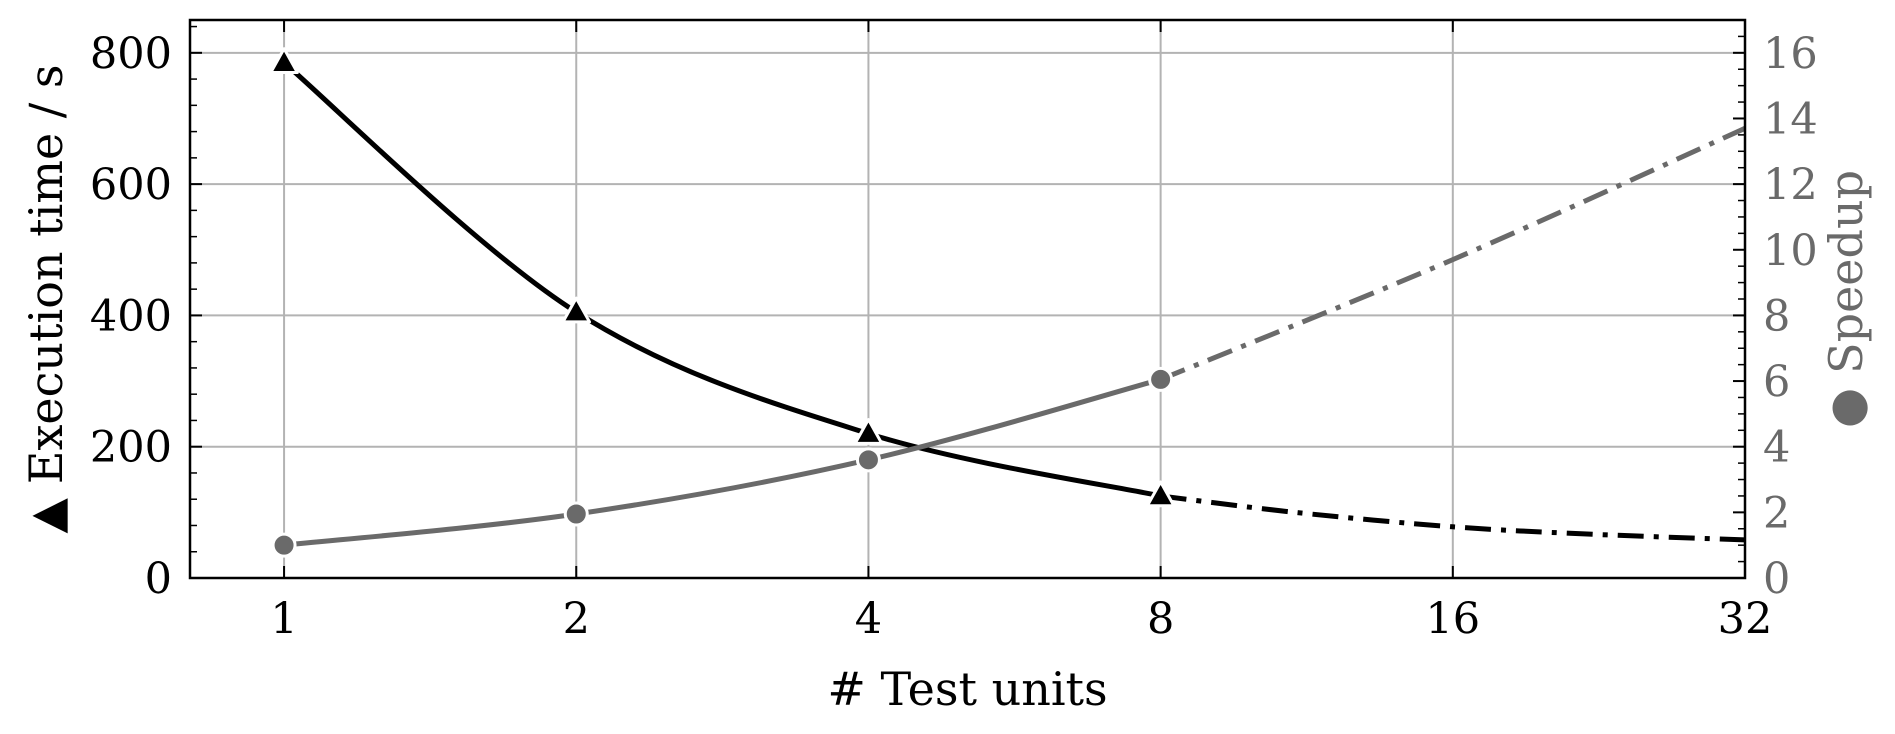 The height and width of the screenshot is (734, 1895). I want to click on execution-time-extrapolated-line, so click(1453, 518).